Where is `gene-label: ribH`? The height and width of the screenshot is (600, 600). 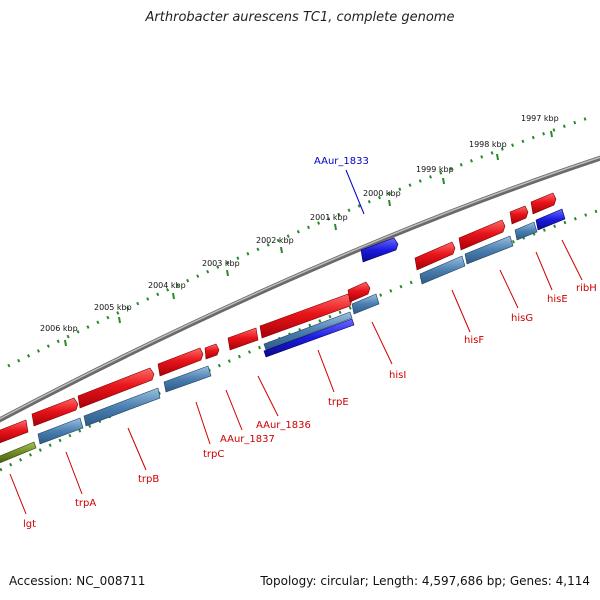
gene-label: ribH is located at coordinates (586, 288).